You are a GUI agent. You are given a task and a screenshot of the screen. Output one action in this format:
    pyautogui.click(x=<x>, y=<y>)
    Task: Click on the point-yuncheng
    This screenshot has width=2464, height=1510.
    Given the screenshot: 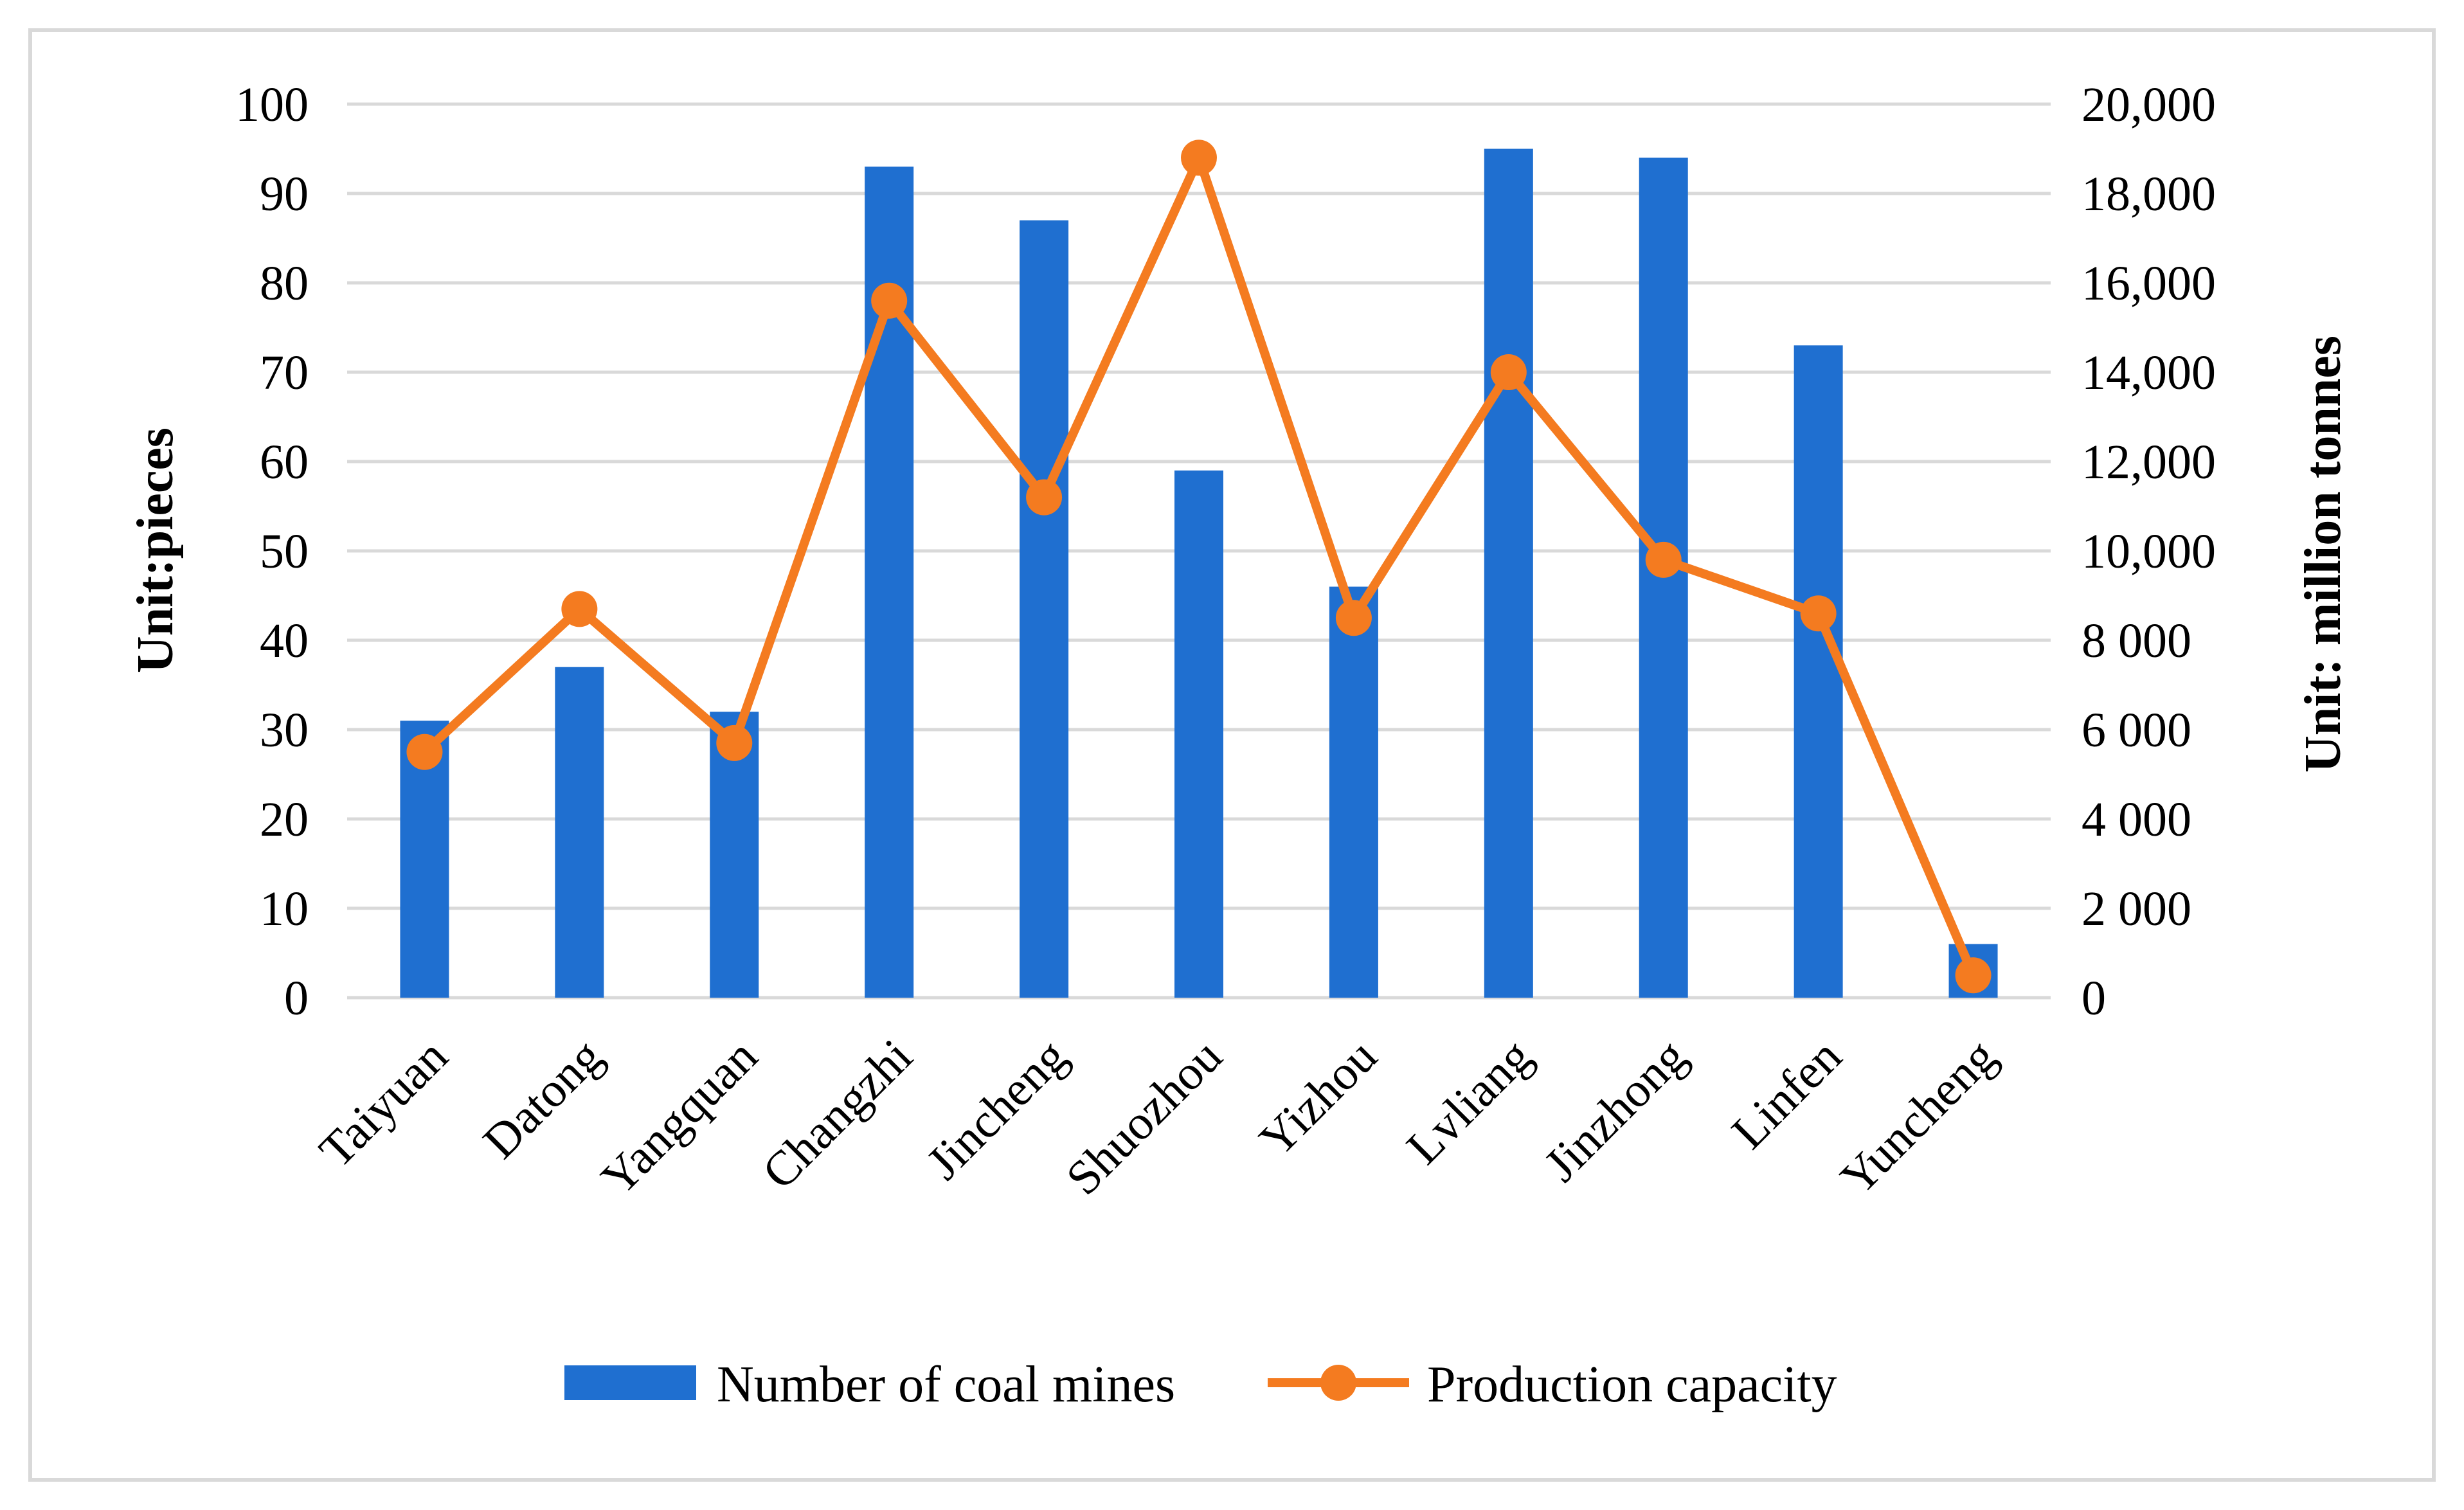 What is the action you would take?
    pyautogui.click(x=1974, y=975)
    